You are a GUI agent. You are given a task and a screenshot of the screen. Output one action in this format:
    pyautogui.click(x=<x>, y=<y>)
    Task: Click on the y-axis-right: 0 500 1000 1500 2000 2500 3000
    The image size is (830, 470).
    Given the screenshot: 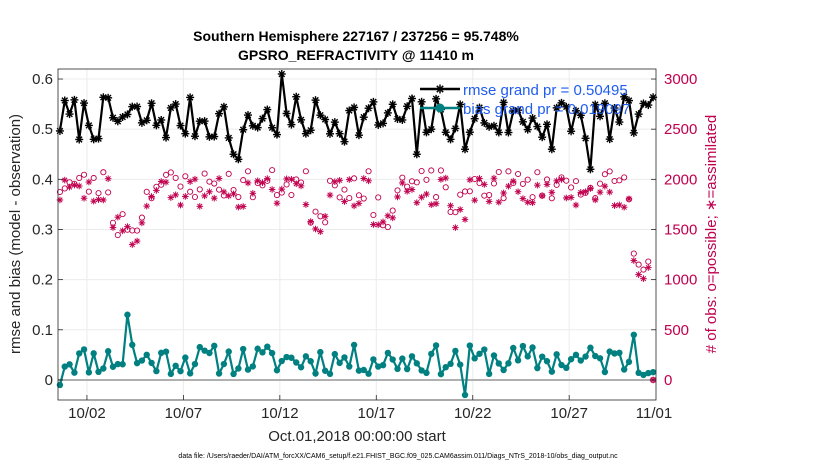 What is the action you would take?
    pyautogui.click(x=674, y=230)
    